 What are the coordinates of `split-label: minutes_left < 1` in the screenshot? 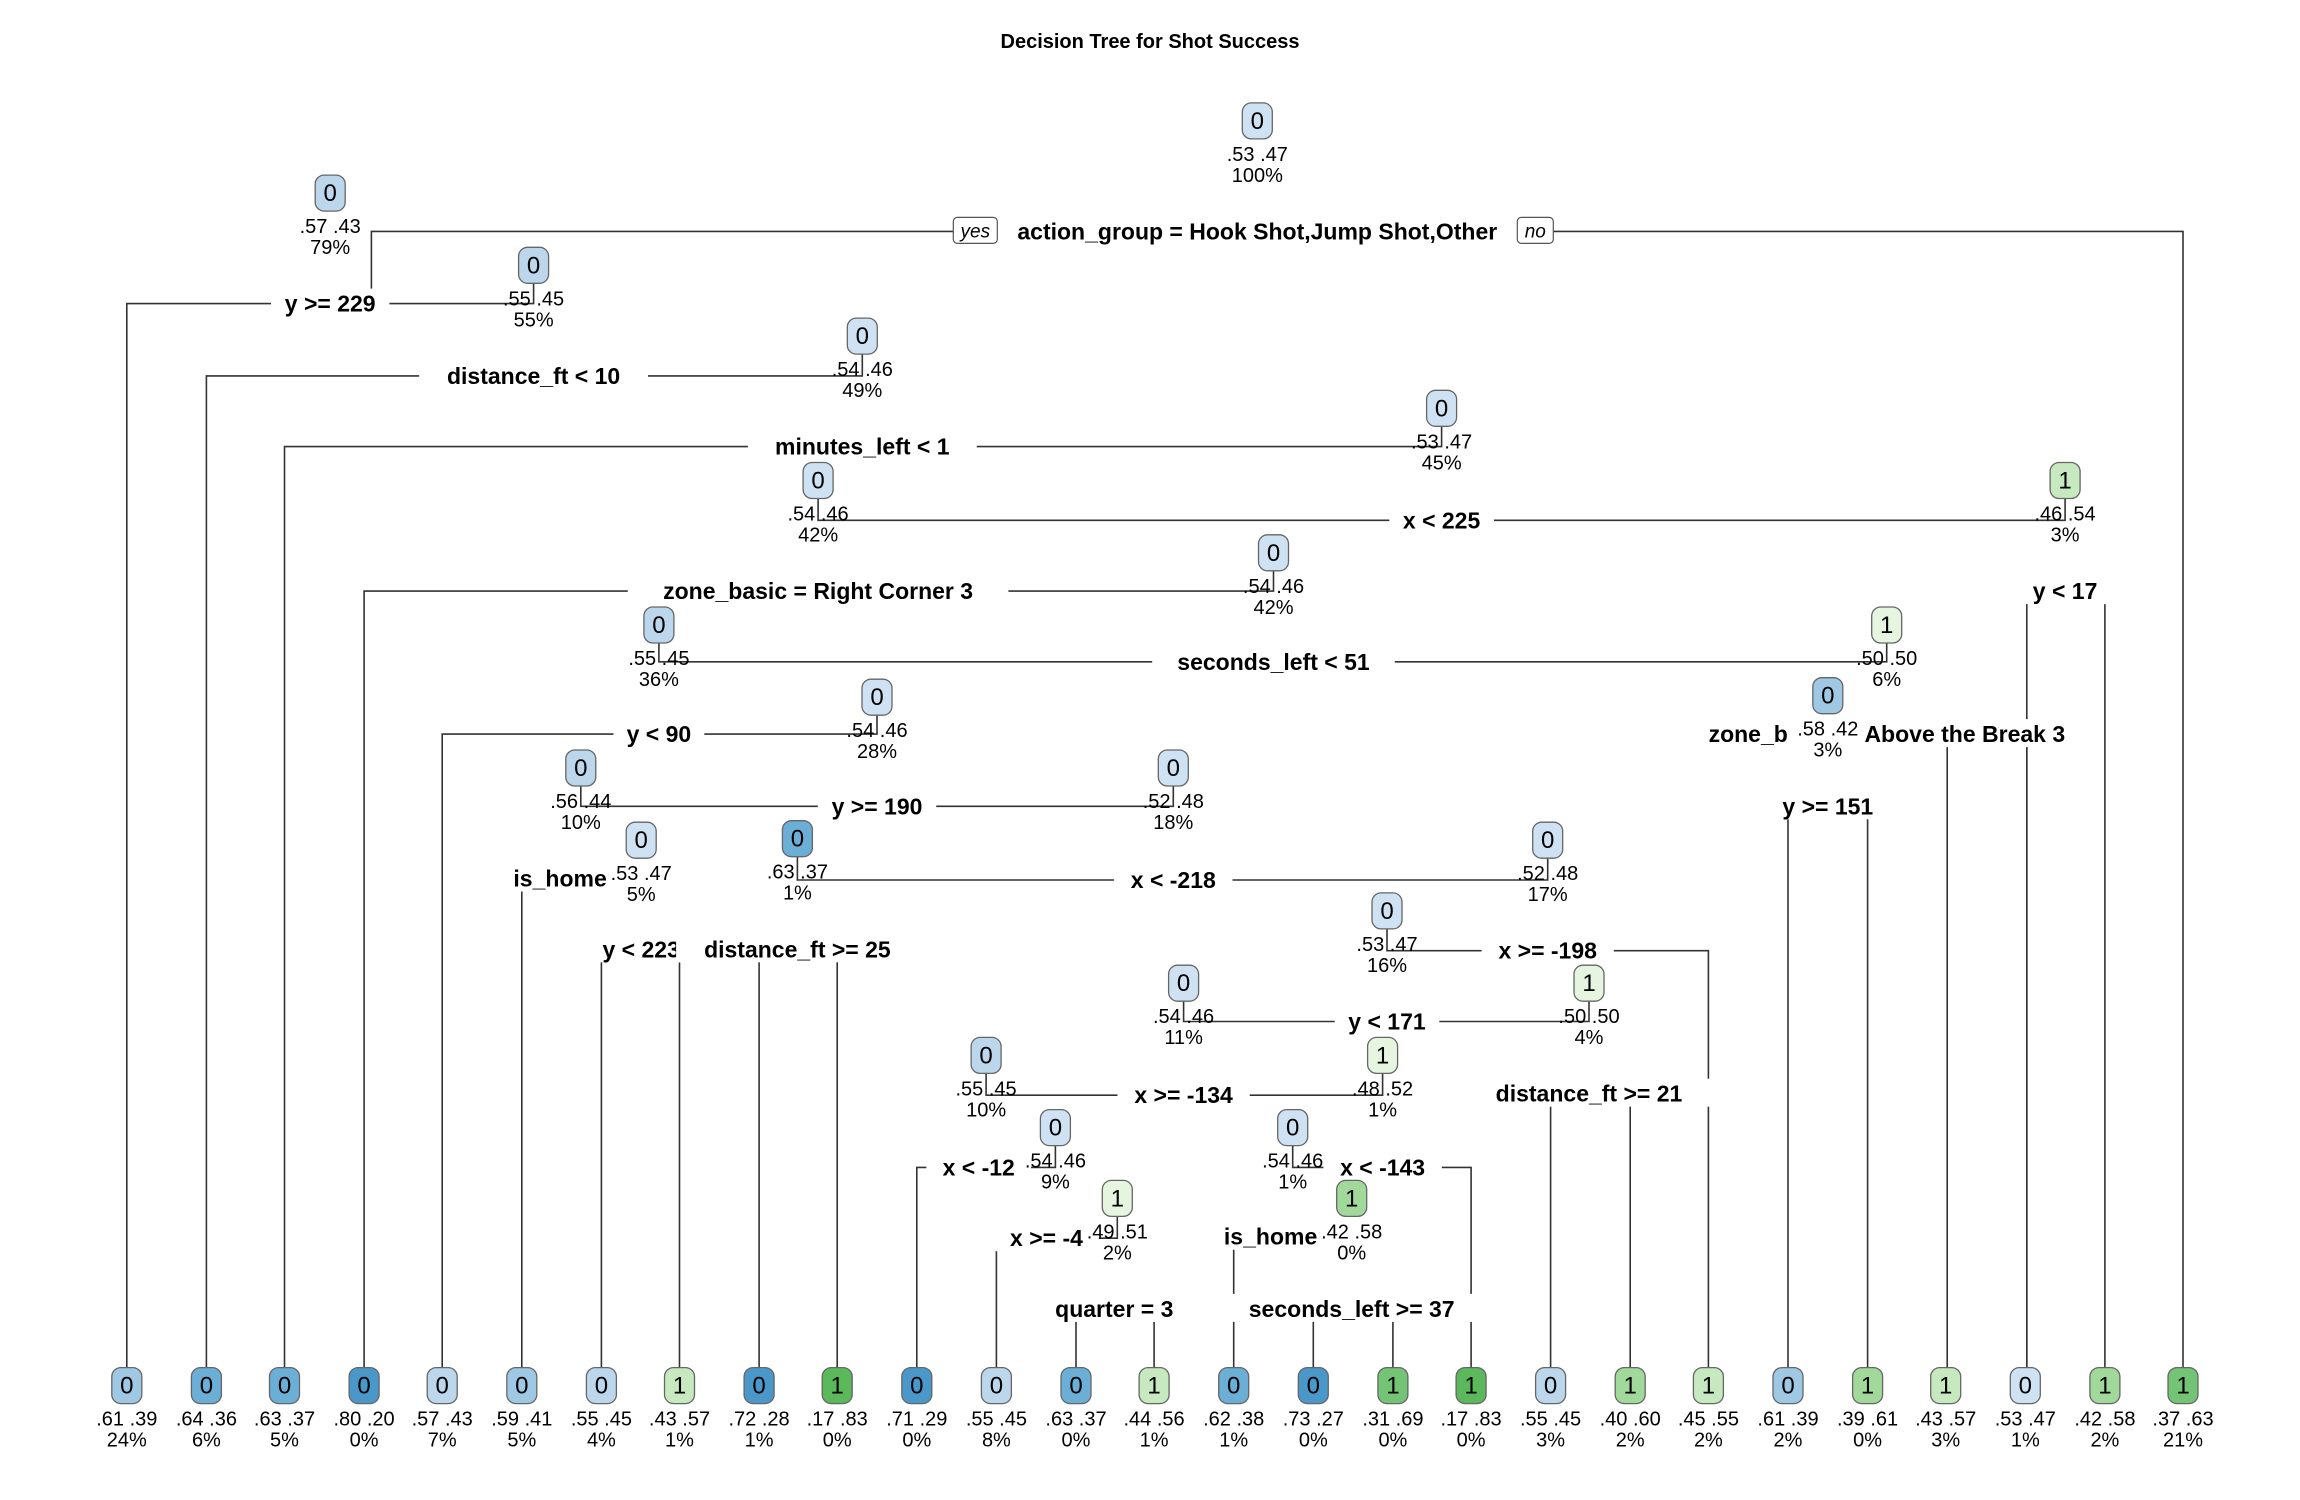 It's located at (862, 447).